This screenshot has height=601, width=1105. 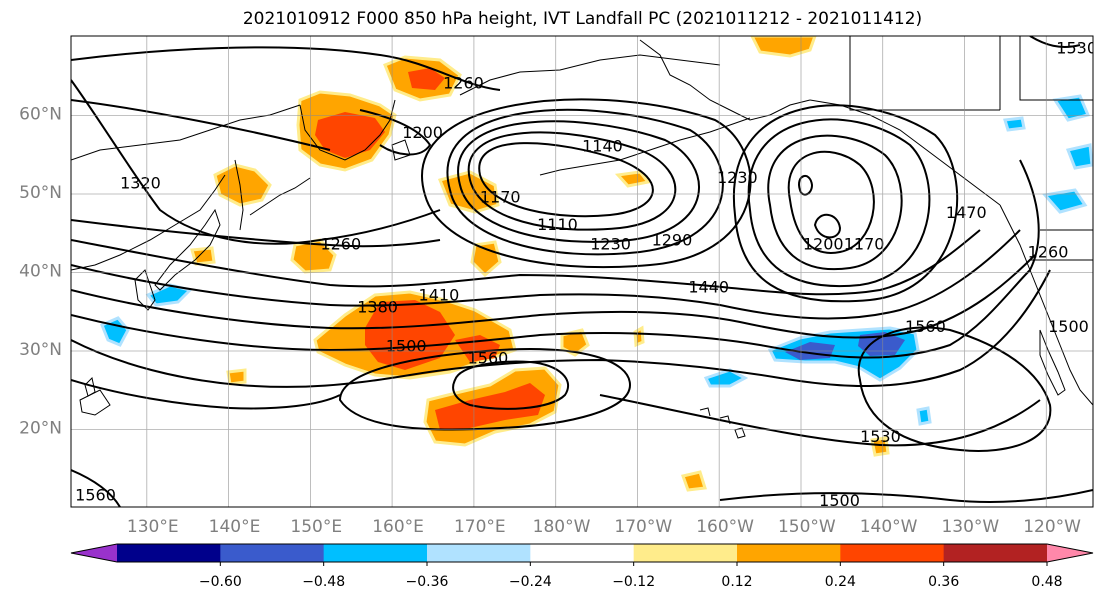 What do you see at coordinates (966, 212) in the screenshot?
I see `contour-label: 1470` at bounding box center [966, 212].